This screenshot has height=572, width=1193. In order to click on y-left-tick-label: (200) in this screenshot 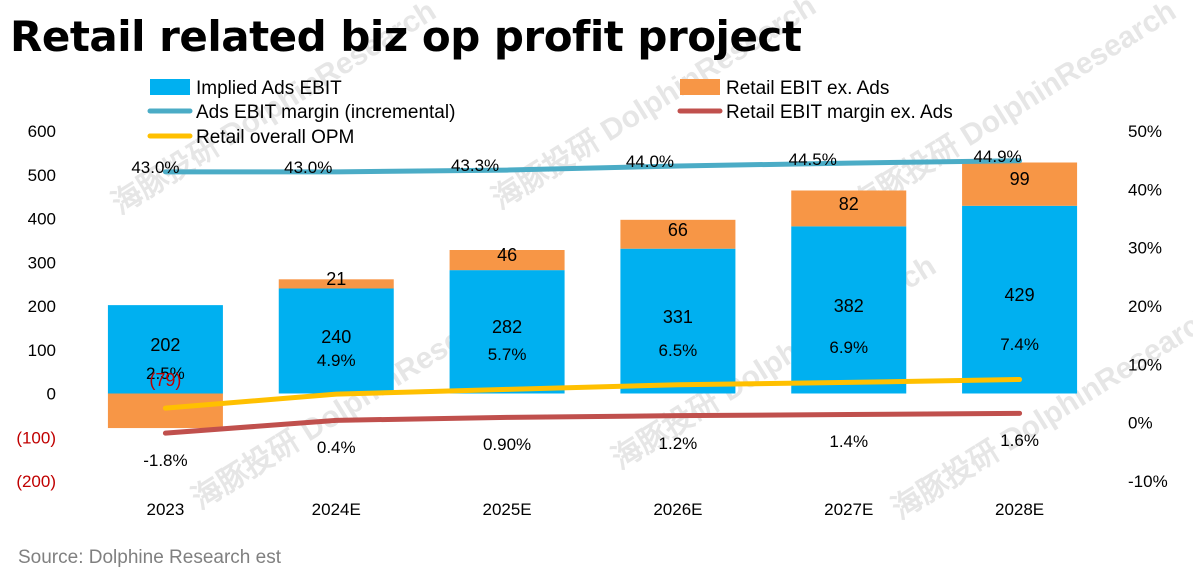, I will do `click(36, 481)`.